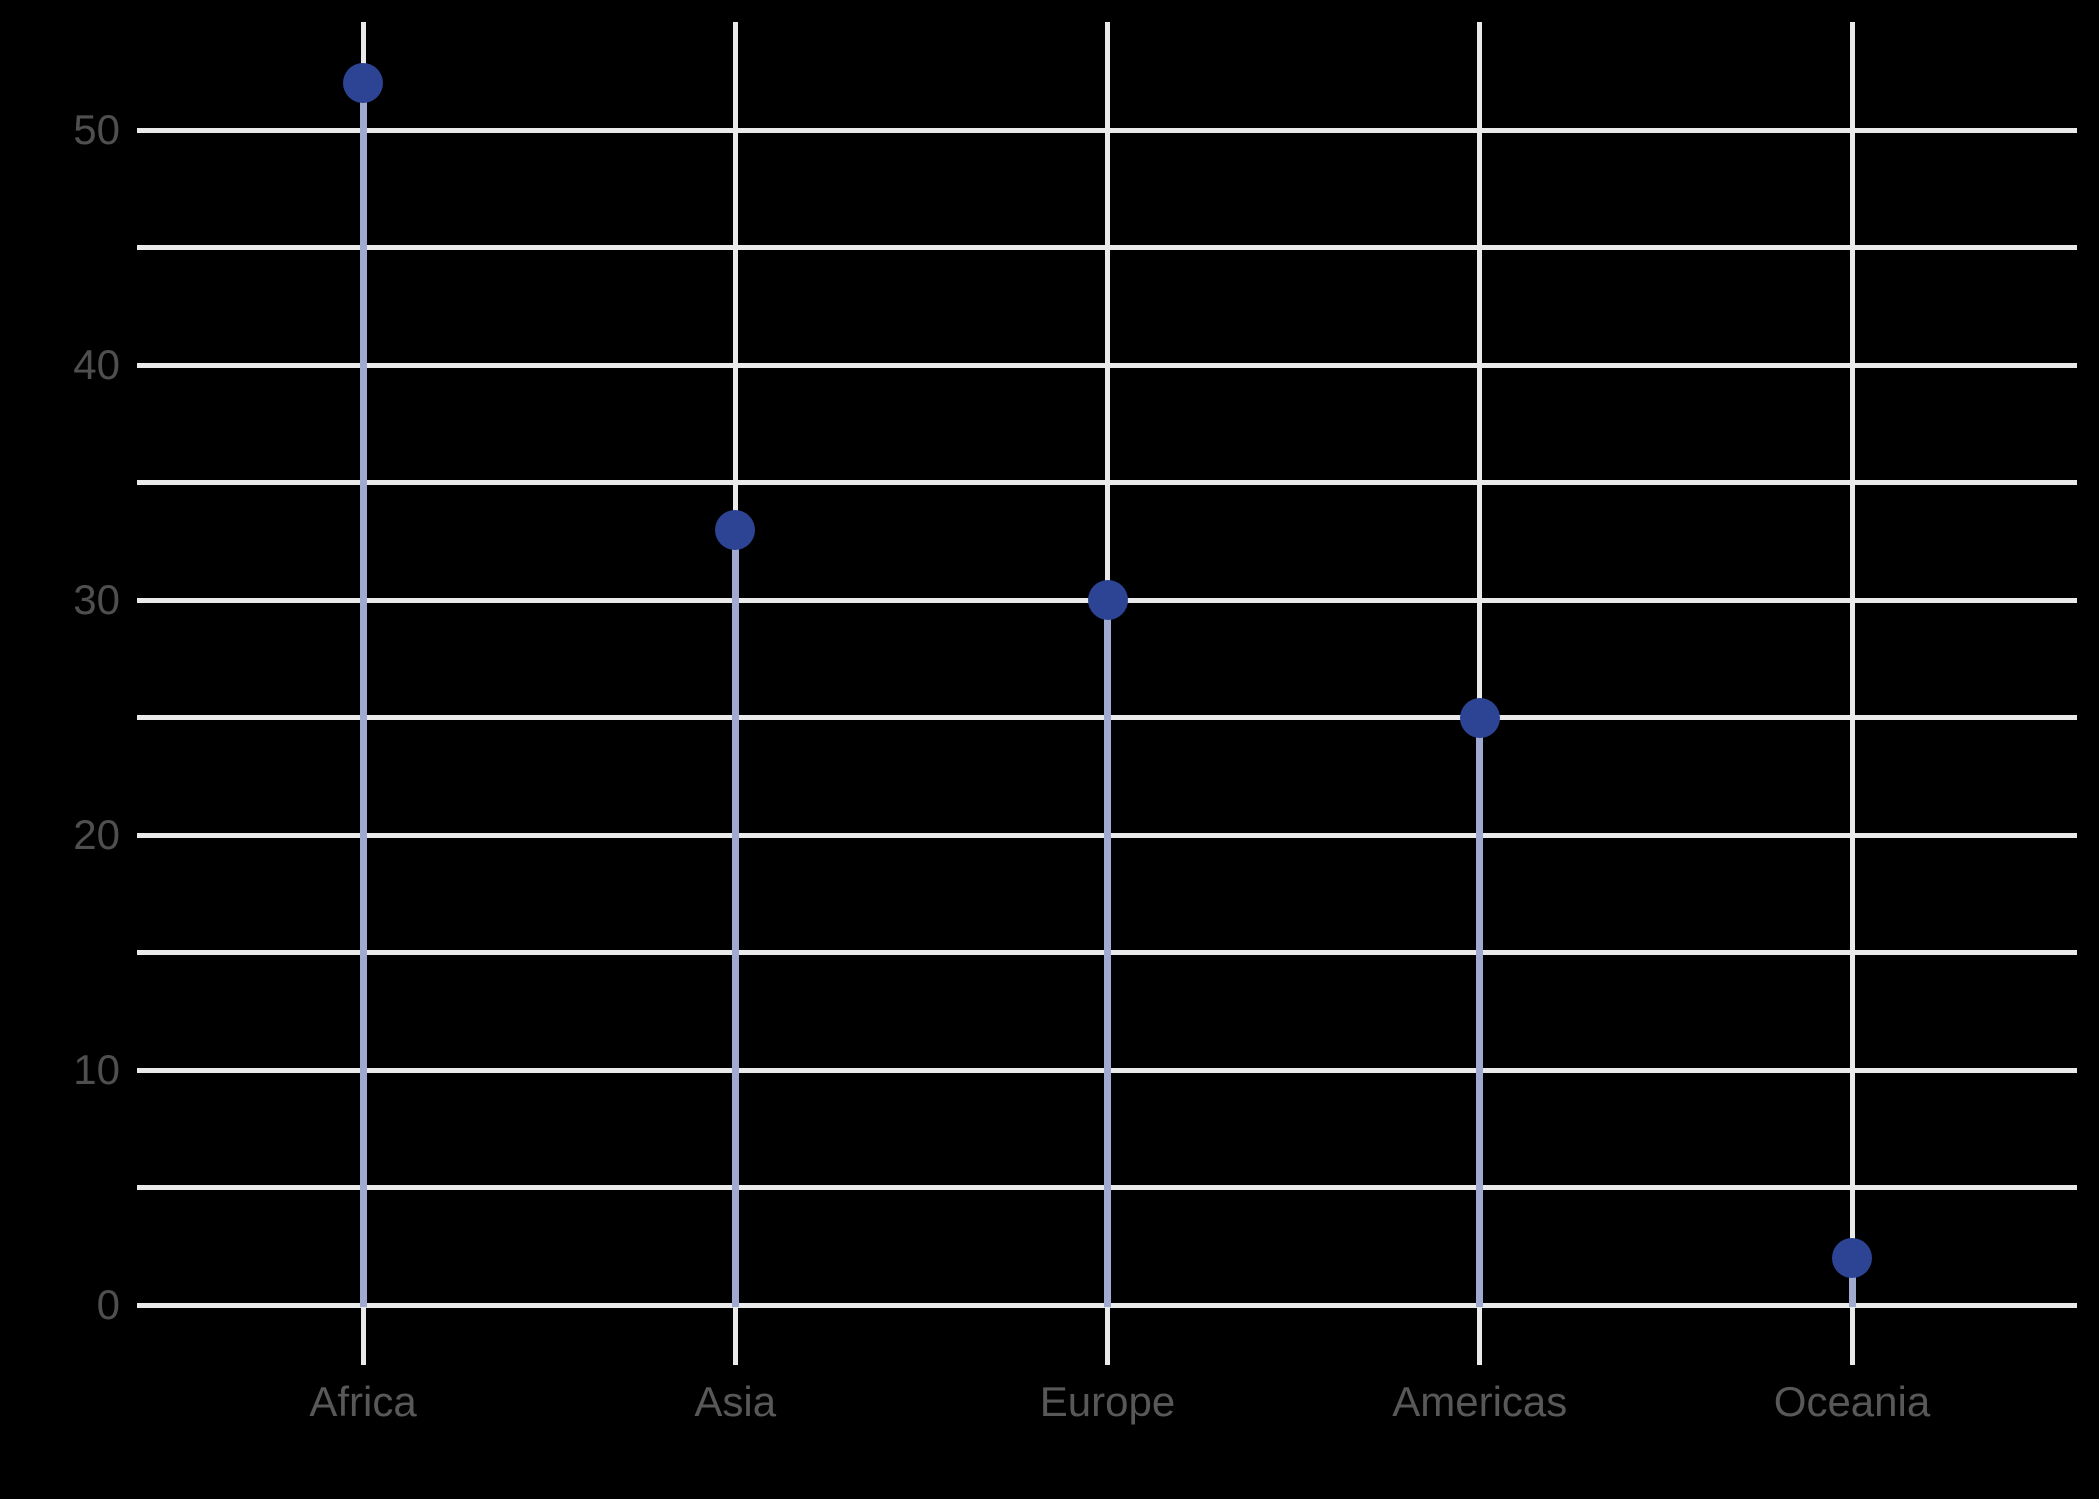 The image size is (2099, 1499). Describe the element at coordinates (1107, 1401) in the screenshot. I see `x-category-label: Europe` at that location.